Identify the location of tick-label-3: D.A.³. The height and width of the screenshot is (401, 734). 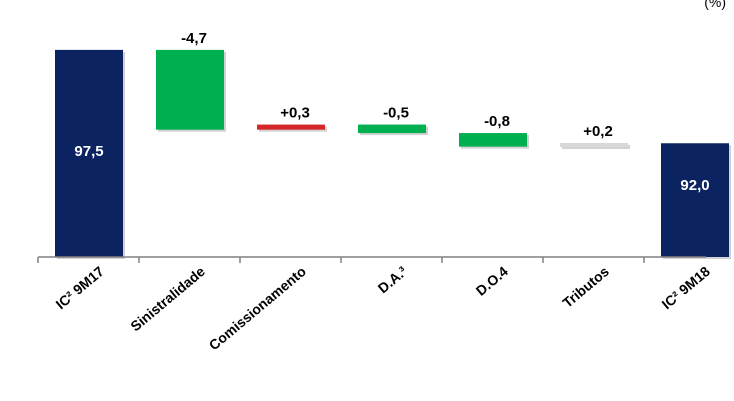
(393, 279).